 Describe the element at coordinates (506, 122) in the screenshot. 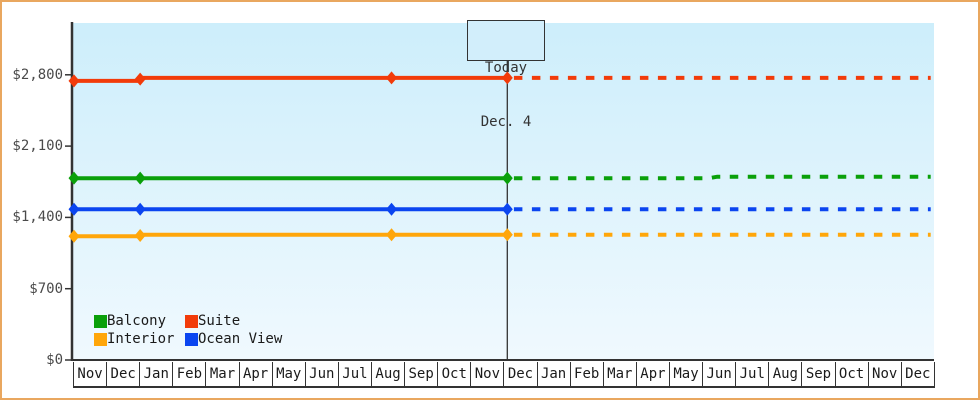

I see `today-date: Dec. 4` at that location.